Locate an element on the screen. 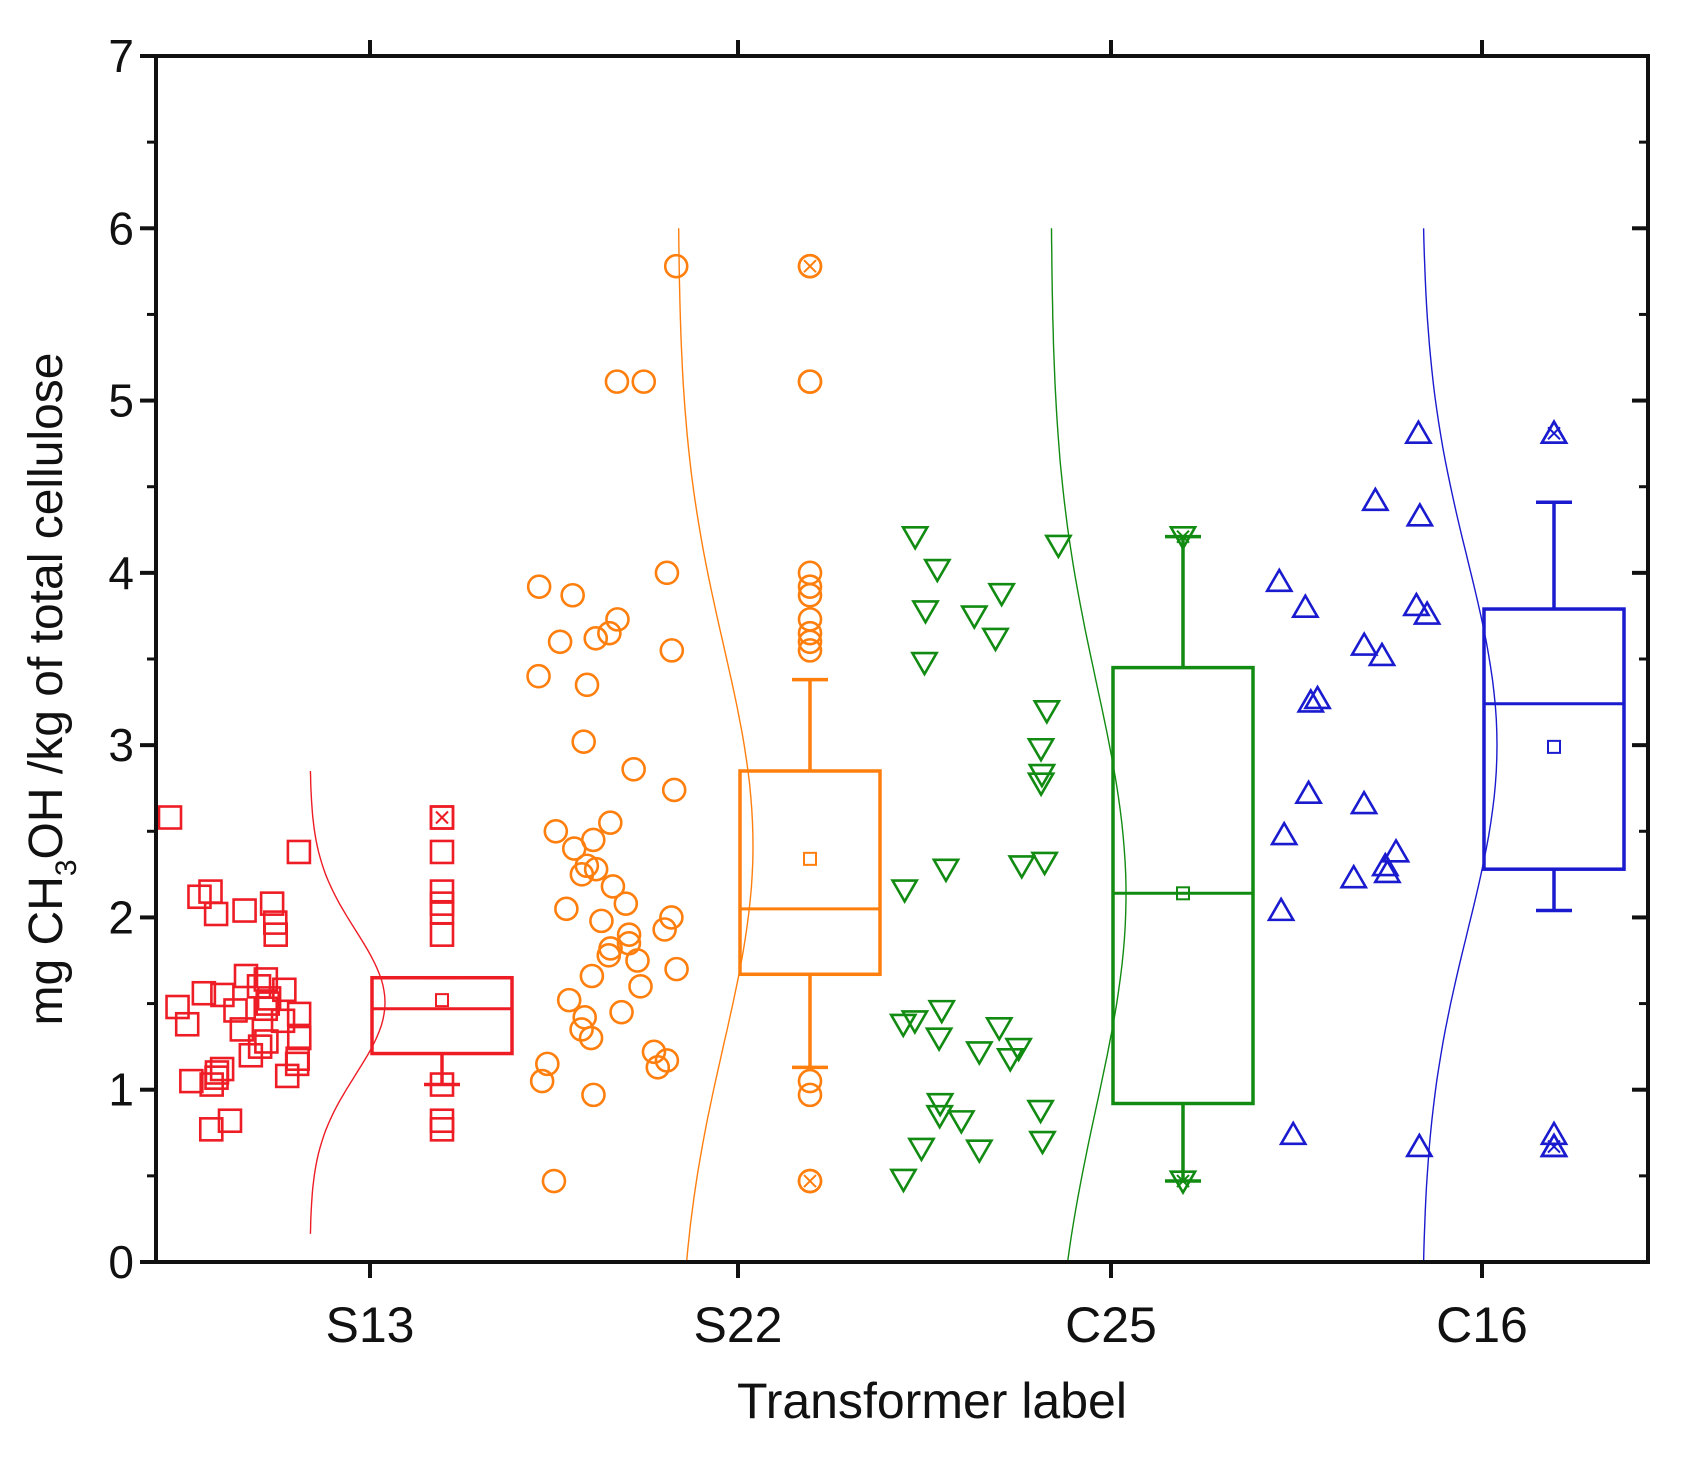 This screenshot has width=1686, height=1462. y-tick-label: 0 is located at coordinates (121, 1262).